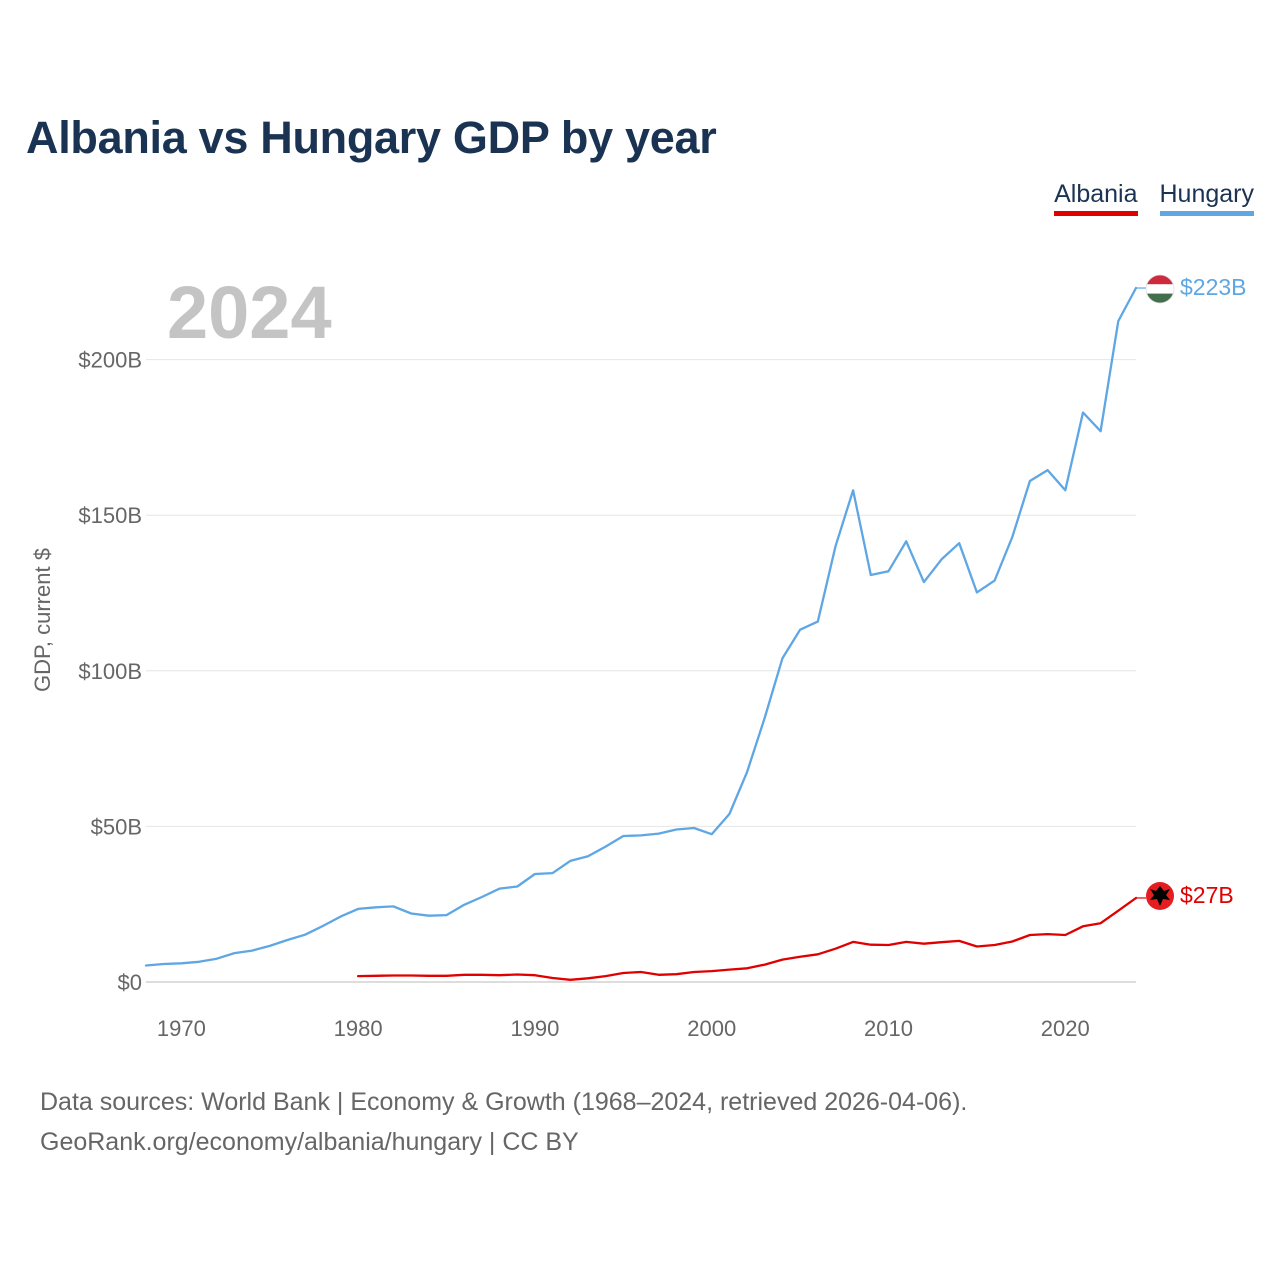  What do you see at coordinates (534, 1028) in the screenshot?
I see `x-tick-label: 1990` at bounding box center [534, 1028].